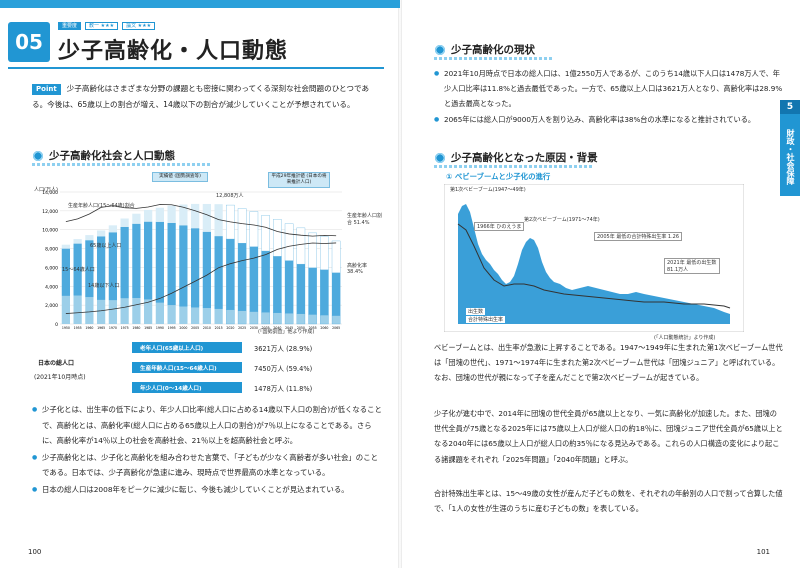  Describe the element at coordinates (254, 328) in the screenshot. I see `x-tick-label: 2030` at that location.